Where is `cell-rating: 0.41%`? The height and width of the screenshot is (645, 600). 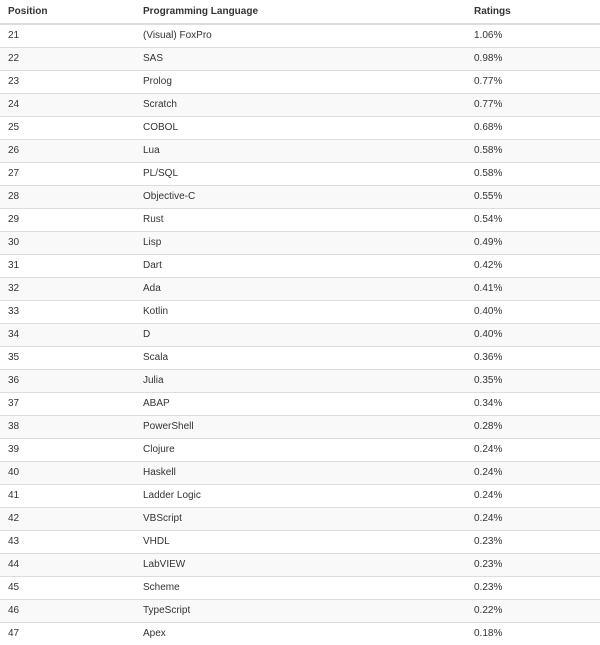
cell-rating: 0.41% is located at coordinates (533, 288).